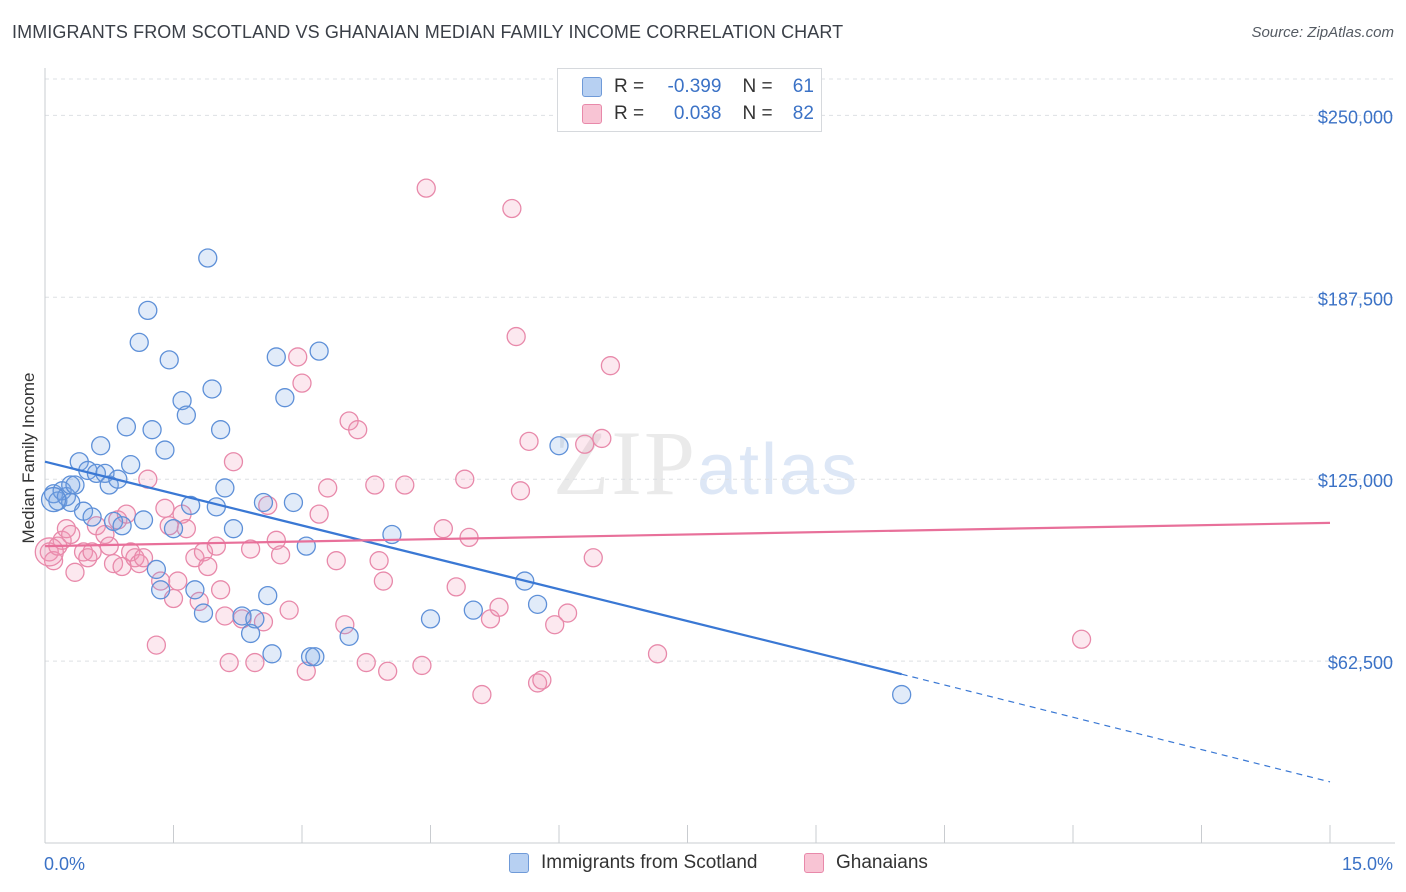 Image resolution: width=1406 pixels, height=892 pixels. What do you see at coordinates (1367, 864) in the screenshot?
I see `x-tick-label-end: 15.0%` at bounding box center [1367, 864].